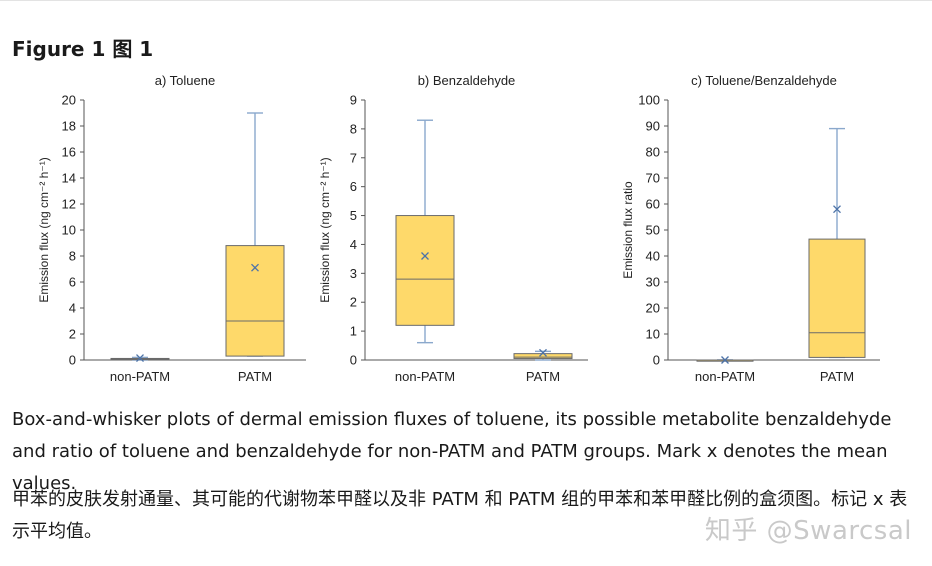  What do you see at coordinates (808, 531) in the screenshot?
I see `watermark: 知乎 @Swarcsal` at bounding box center [808, 531].